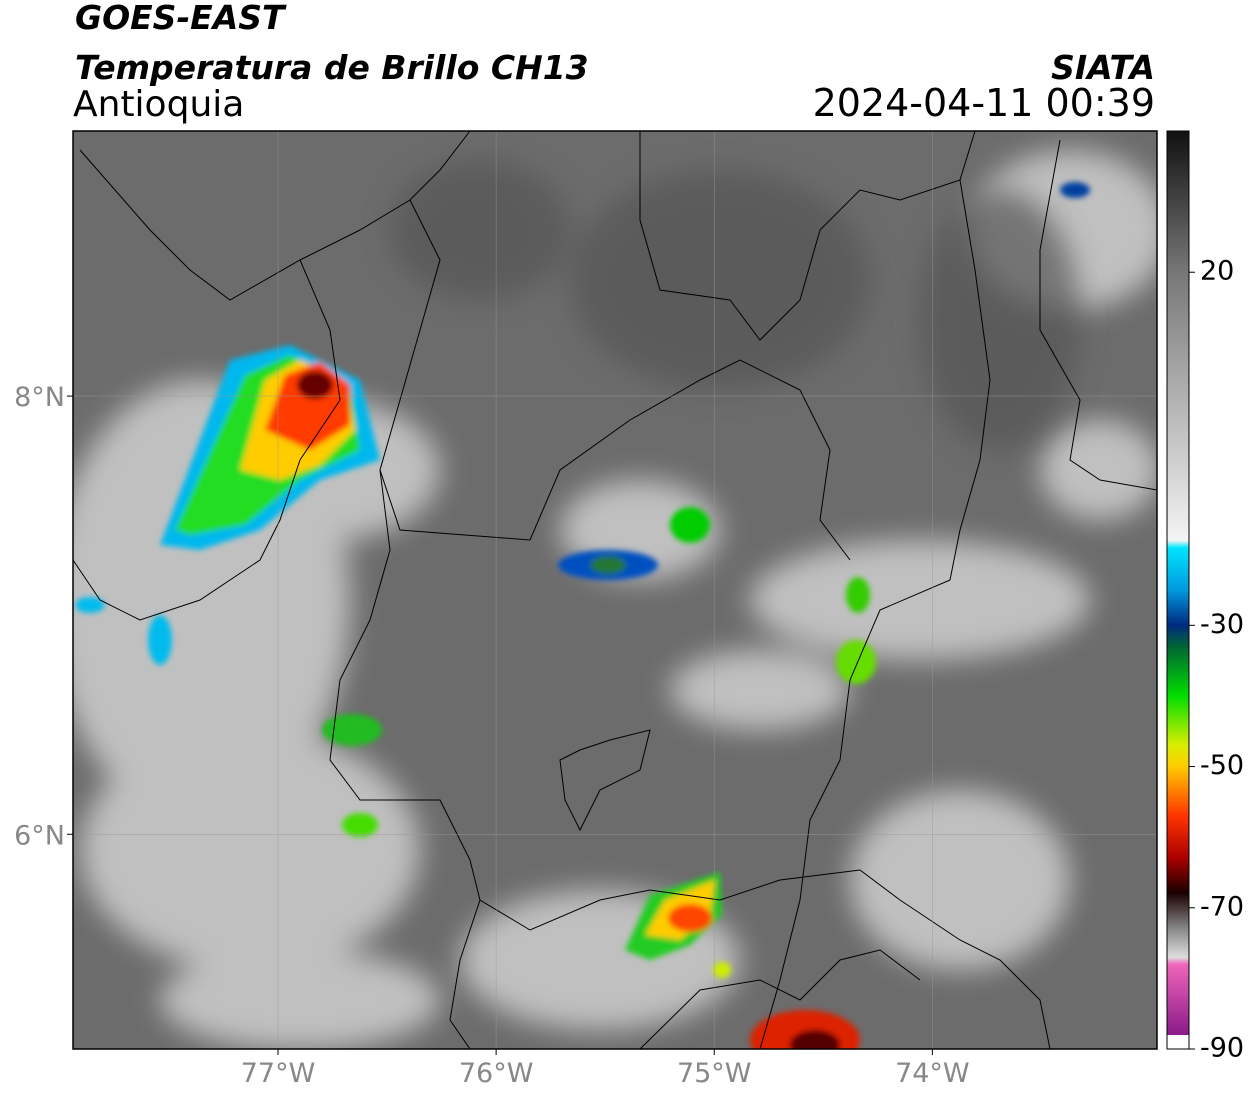 The width and height of the screenshot is (1252, 1099). I want to click on x-tick-label: 76°W, so click(496, 1073).